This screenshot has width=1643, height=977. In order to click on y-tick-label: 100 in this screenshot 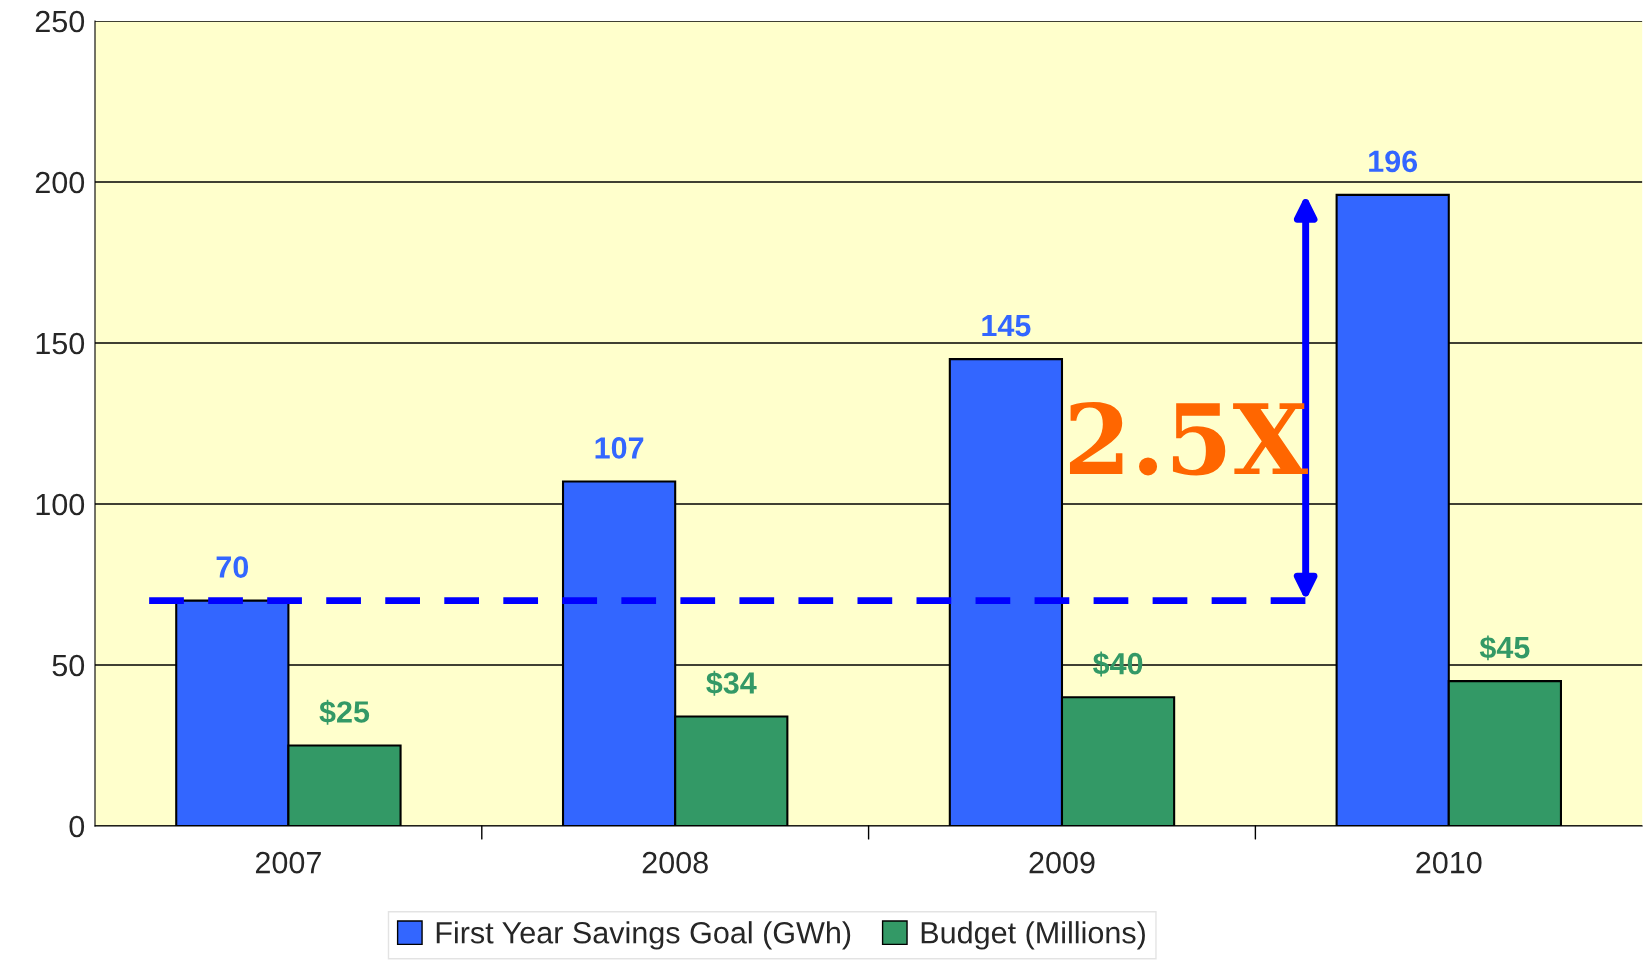, I will do `click(60, 504)`.